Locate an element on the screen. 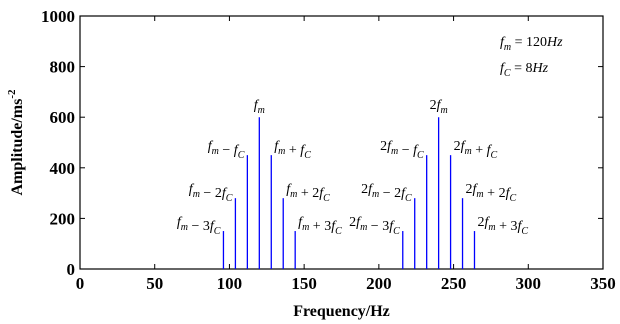  x-axis-label: Frequency/Hz is located at coordinates (341, 311).